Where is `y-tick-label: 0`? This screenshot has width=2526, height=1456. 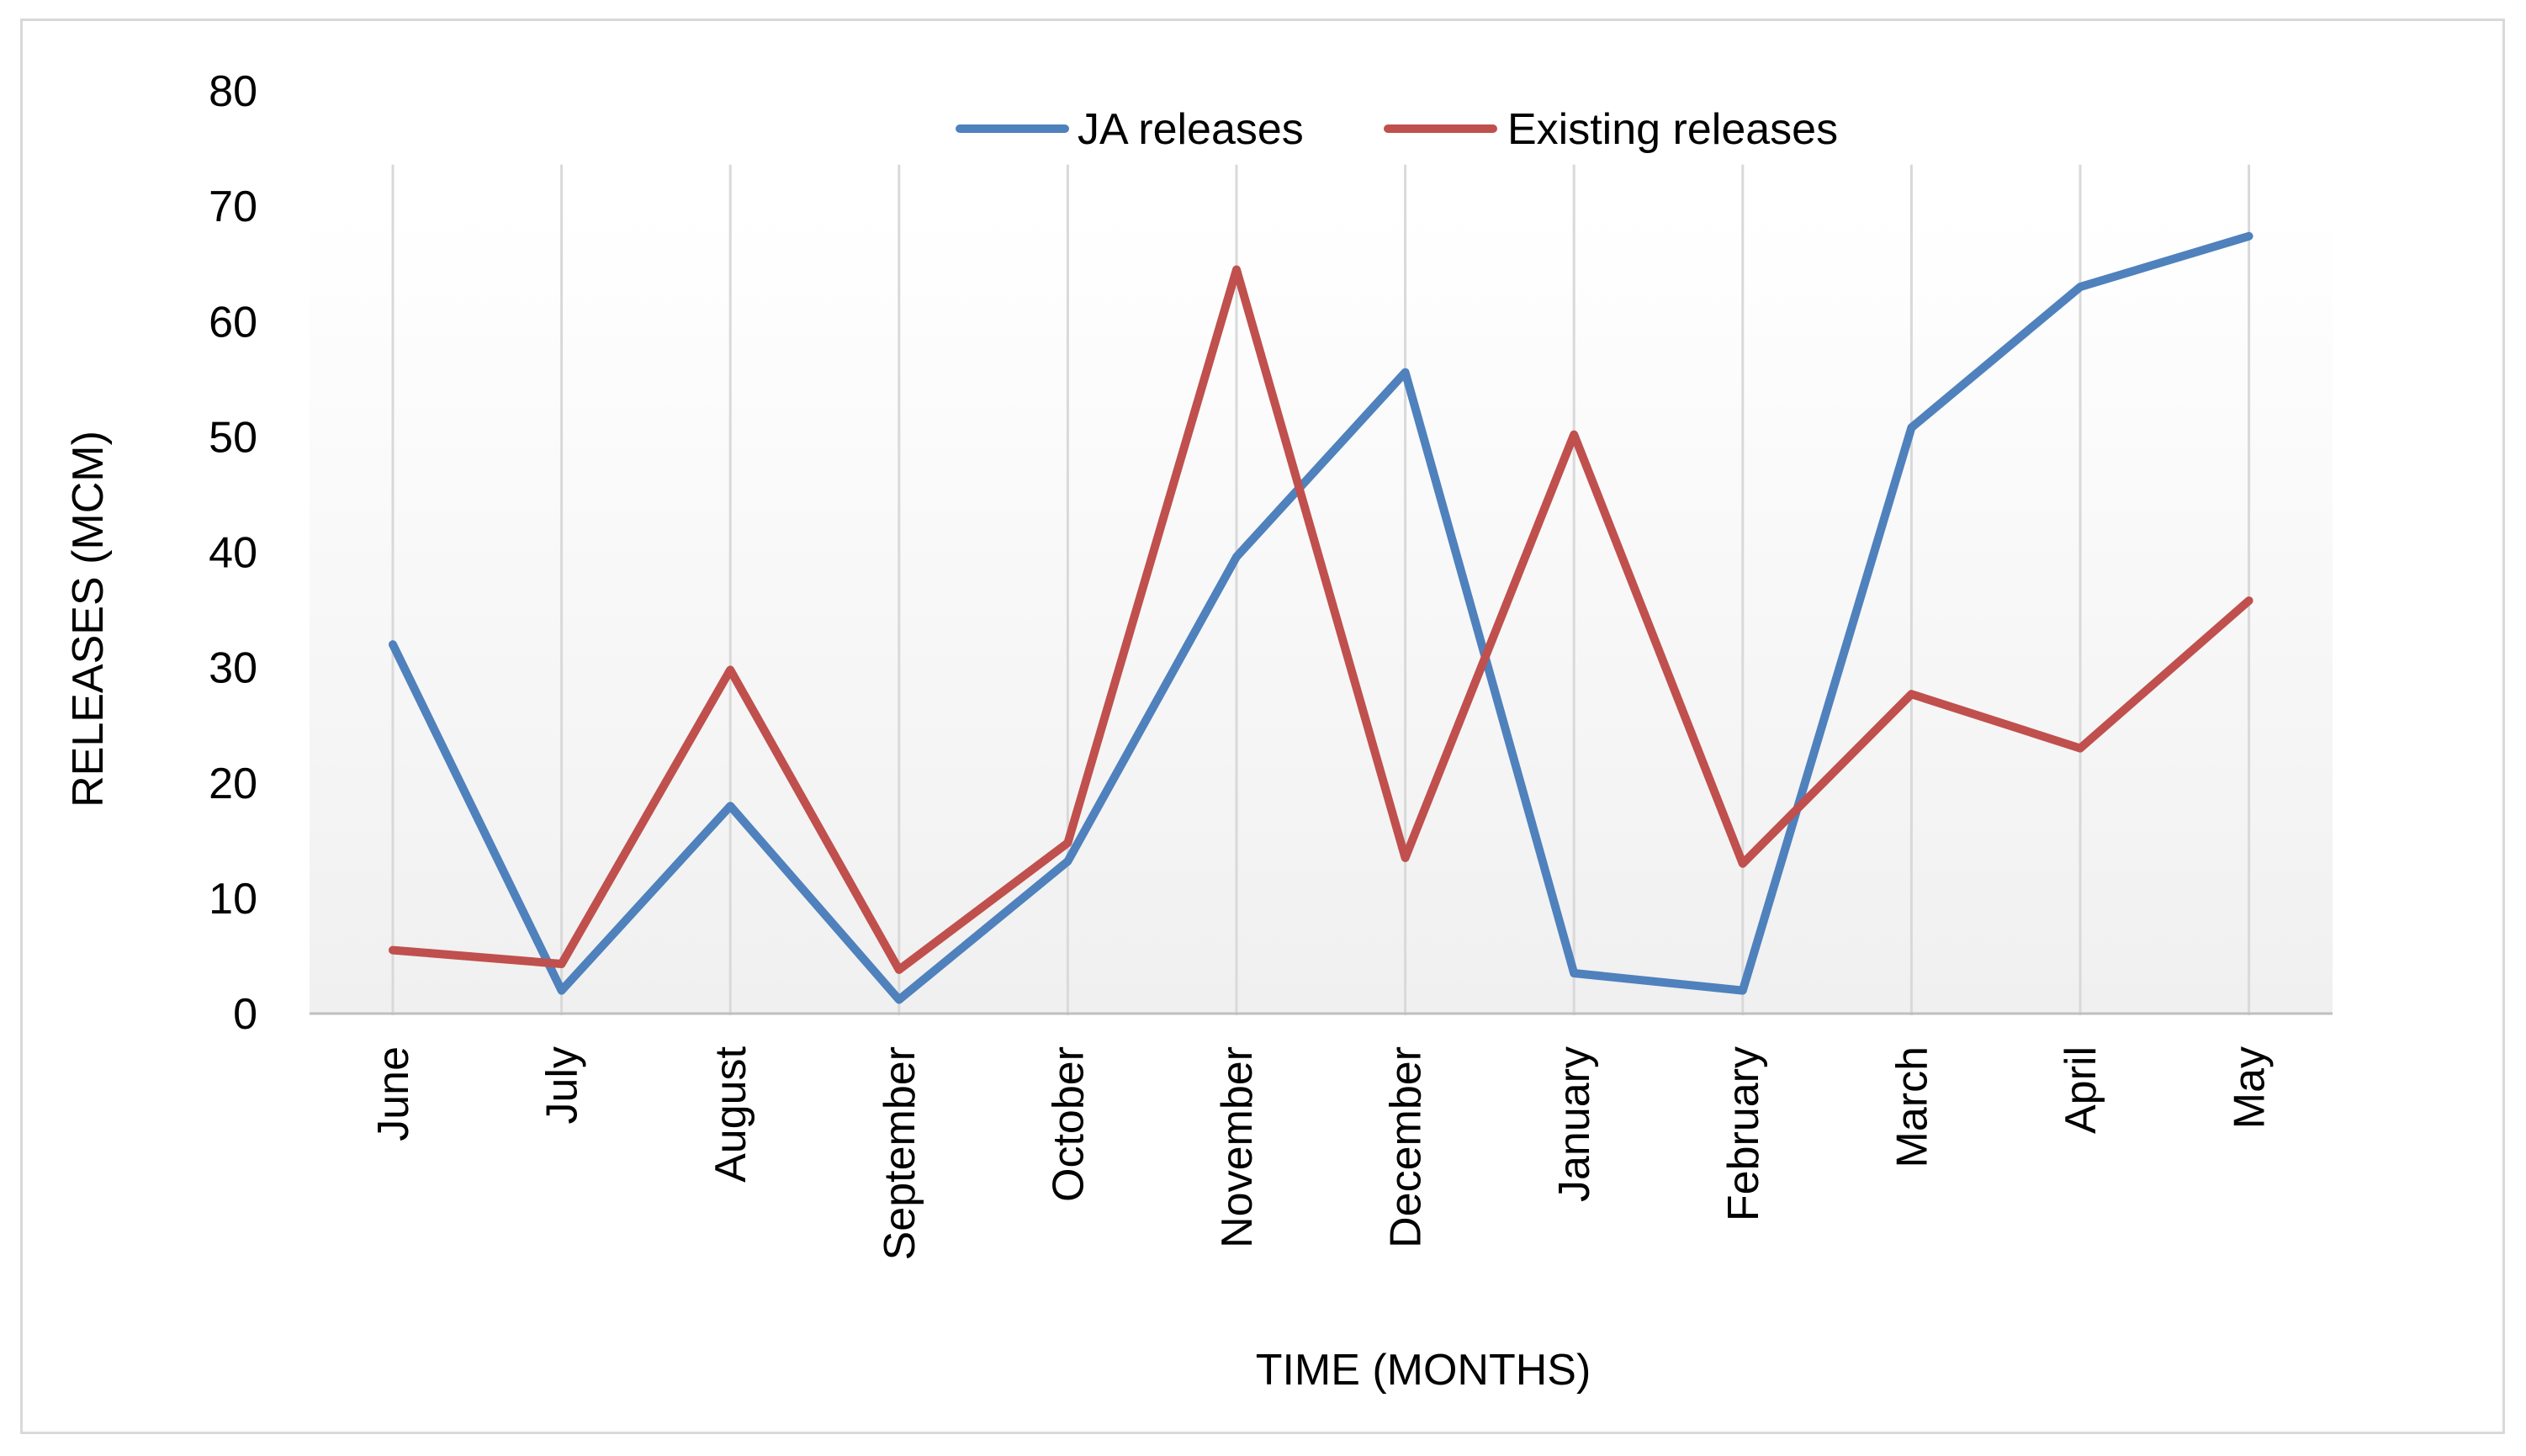
y-tick-label: 0 is located at coordinates (245, 1014).